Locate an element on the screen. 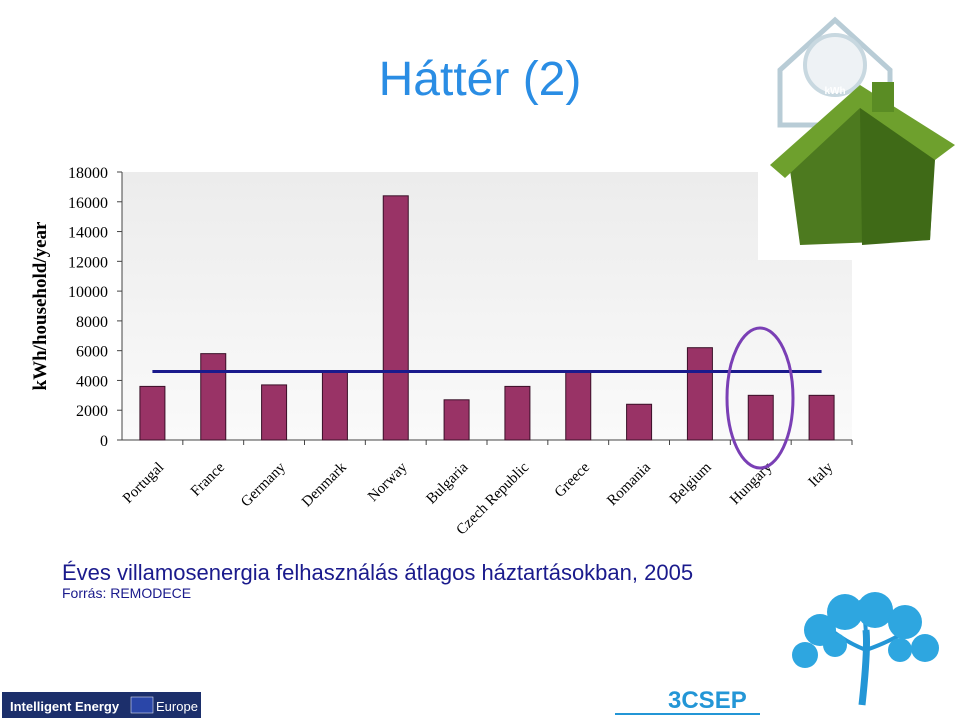 Image resolution: width=960 pixels, height=720 pixels. project-name: 3CSEP is located at coordinates (707, 700).